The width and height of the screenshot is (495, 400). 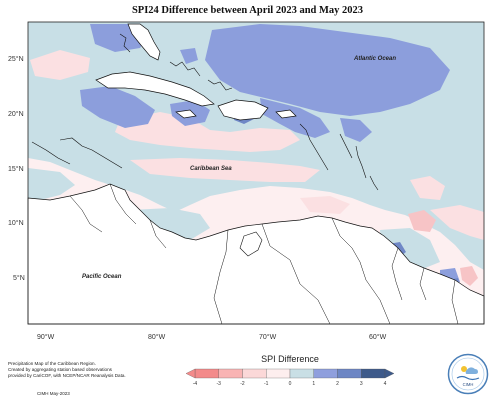 What do you see at coordinates (157, 337) in the screenshot?
I see `lon-label-80w: 80°W` at bounding box center [157, 337].